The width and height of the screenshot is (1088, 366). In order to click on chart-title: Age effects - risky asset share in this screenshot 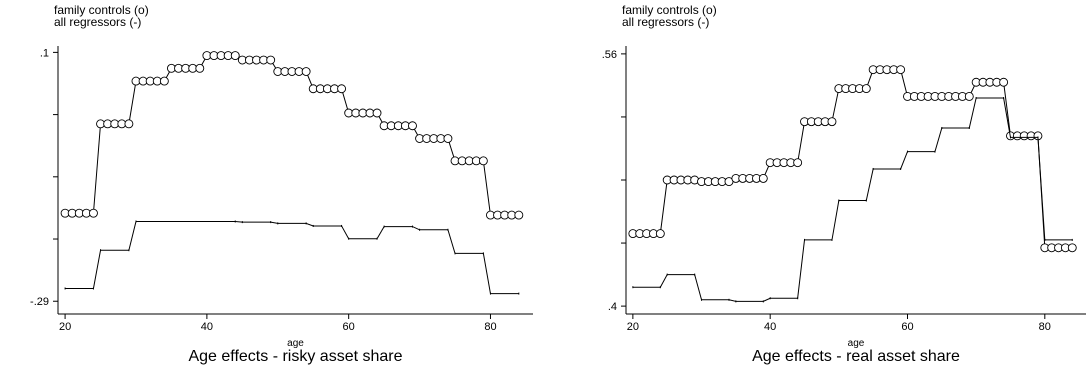, I will do `click(295, 356)`.